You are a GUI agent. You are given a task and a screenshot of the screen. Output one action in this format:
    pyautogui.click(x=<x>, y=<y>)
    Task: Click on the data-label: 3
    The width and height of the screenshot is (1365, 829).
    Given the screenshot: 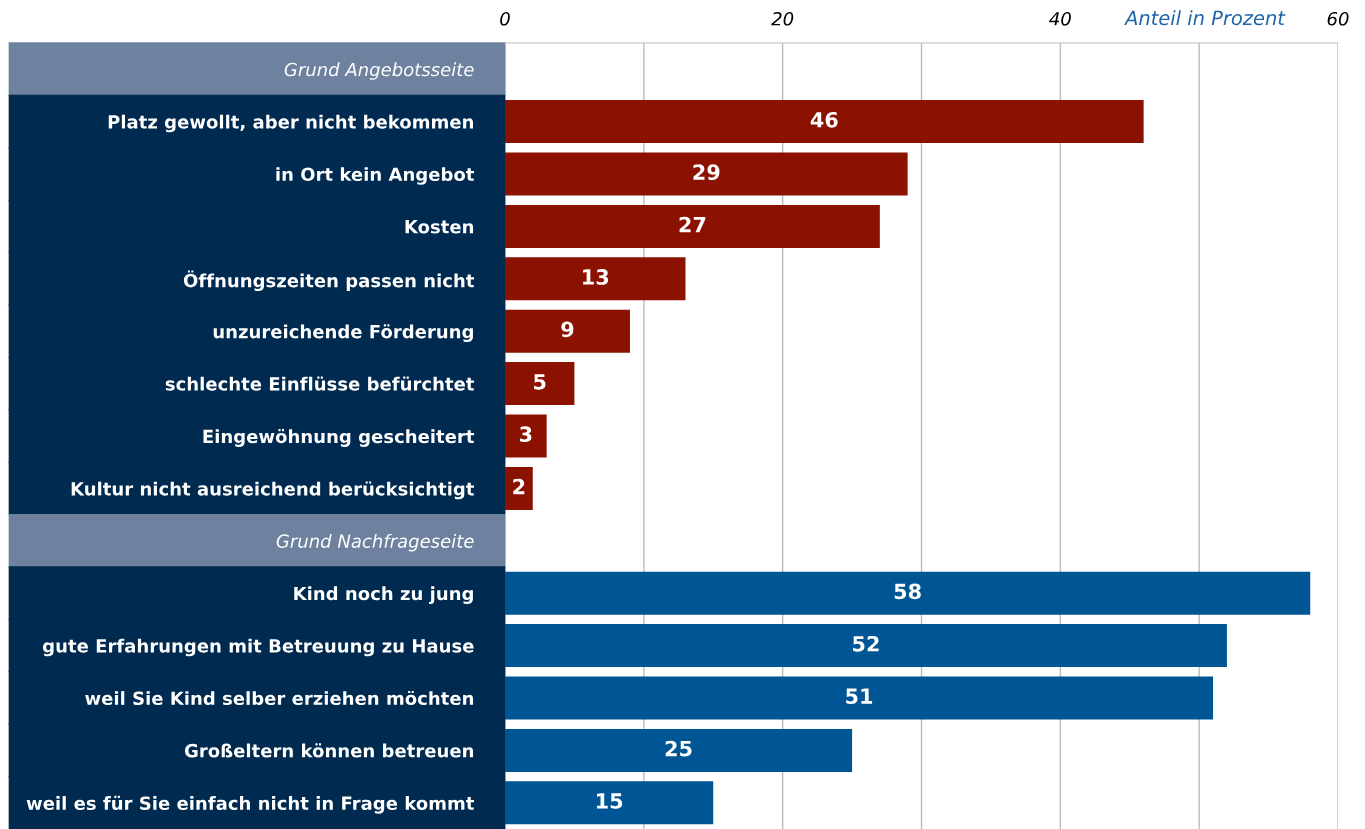 What is the action you would take?
    pyautogui.click(x=525, y=434)
    